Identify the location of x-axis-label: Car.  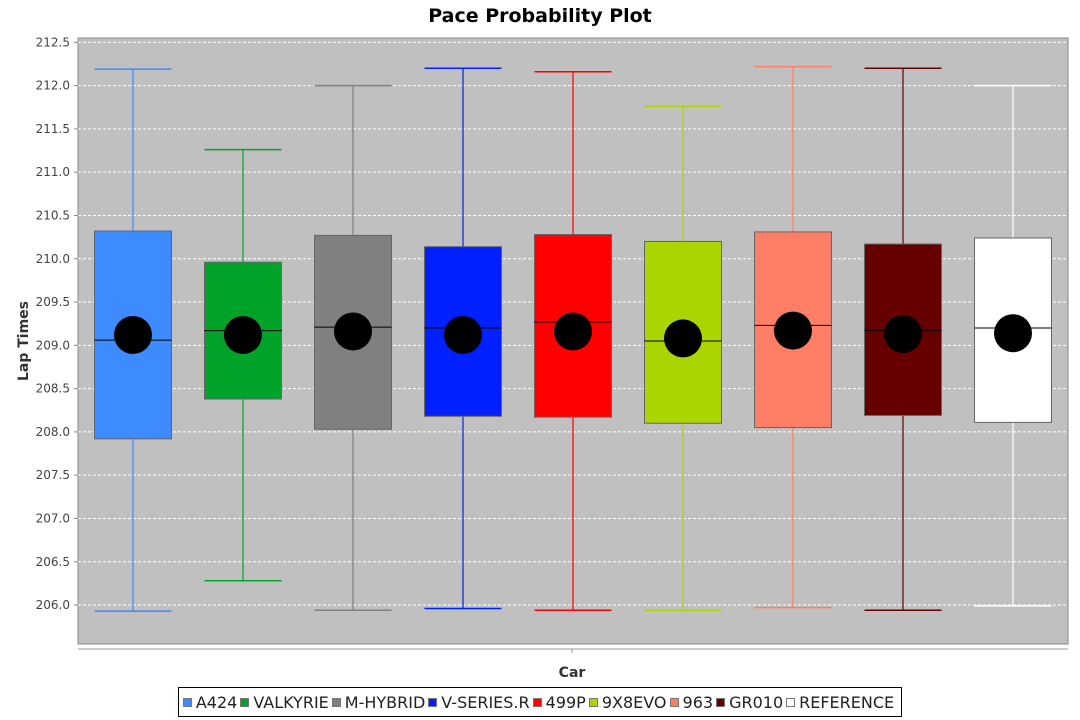
(572, 673).